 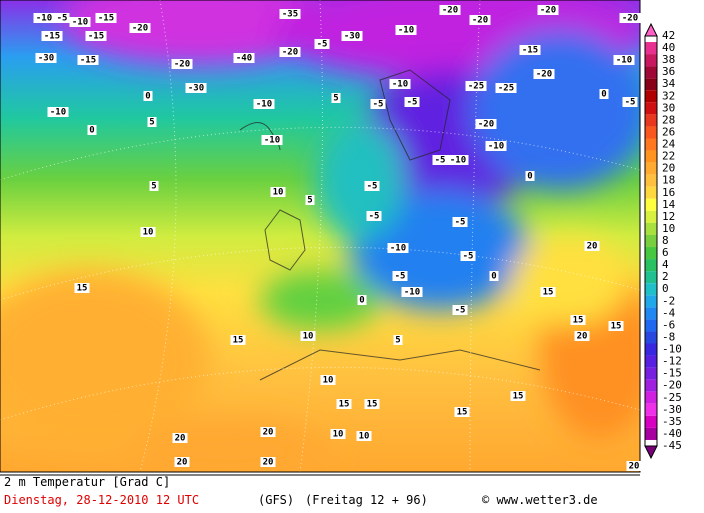 What do you see at coordinates (672, 445) in the screenshot?
I see `legend-label: -45` at bounding box center [672, 445].